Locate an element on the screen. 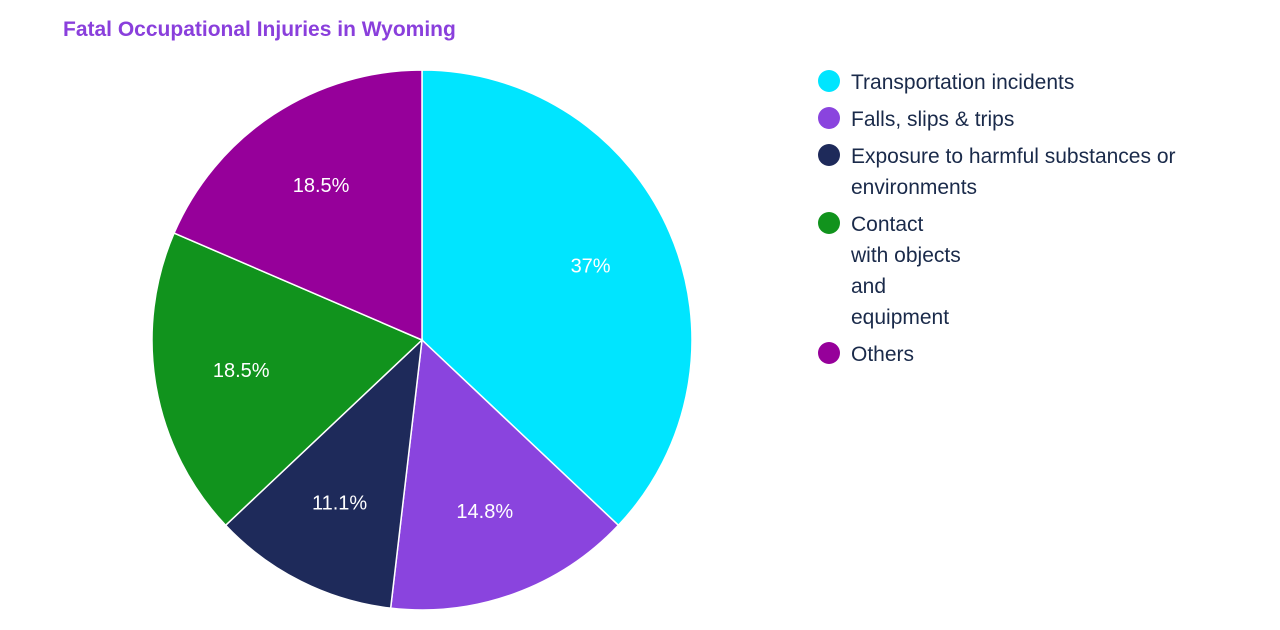 The width and height of the screenshot is (1280, 630). slice-label-4: 18.5% is located at coordinates (321, 186).